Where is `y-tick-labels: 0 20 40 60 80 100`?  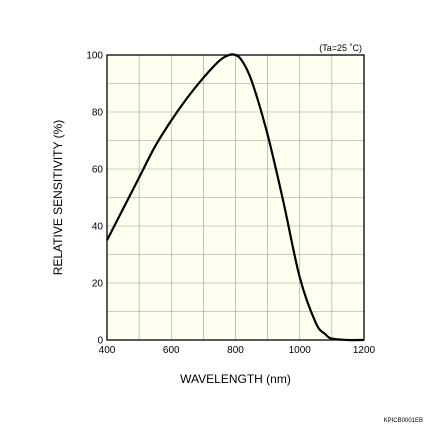
y-tick-labels: 0 20 40 60 80 100 is located at coordinates (94, 199).